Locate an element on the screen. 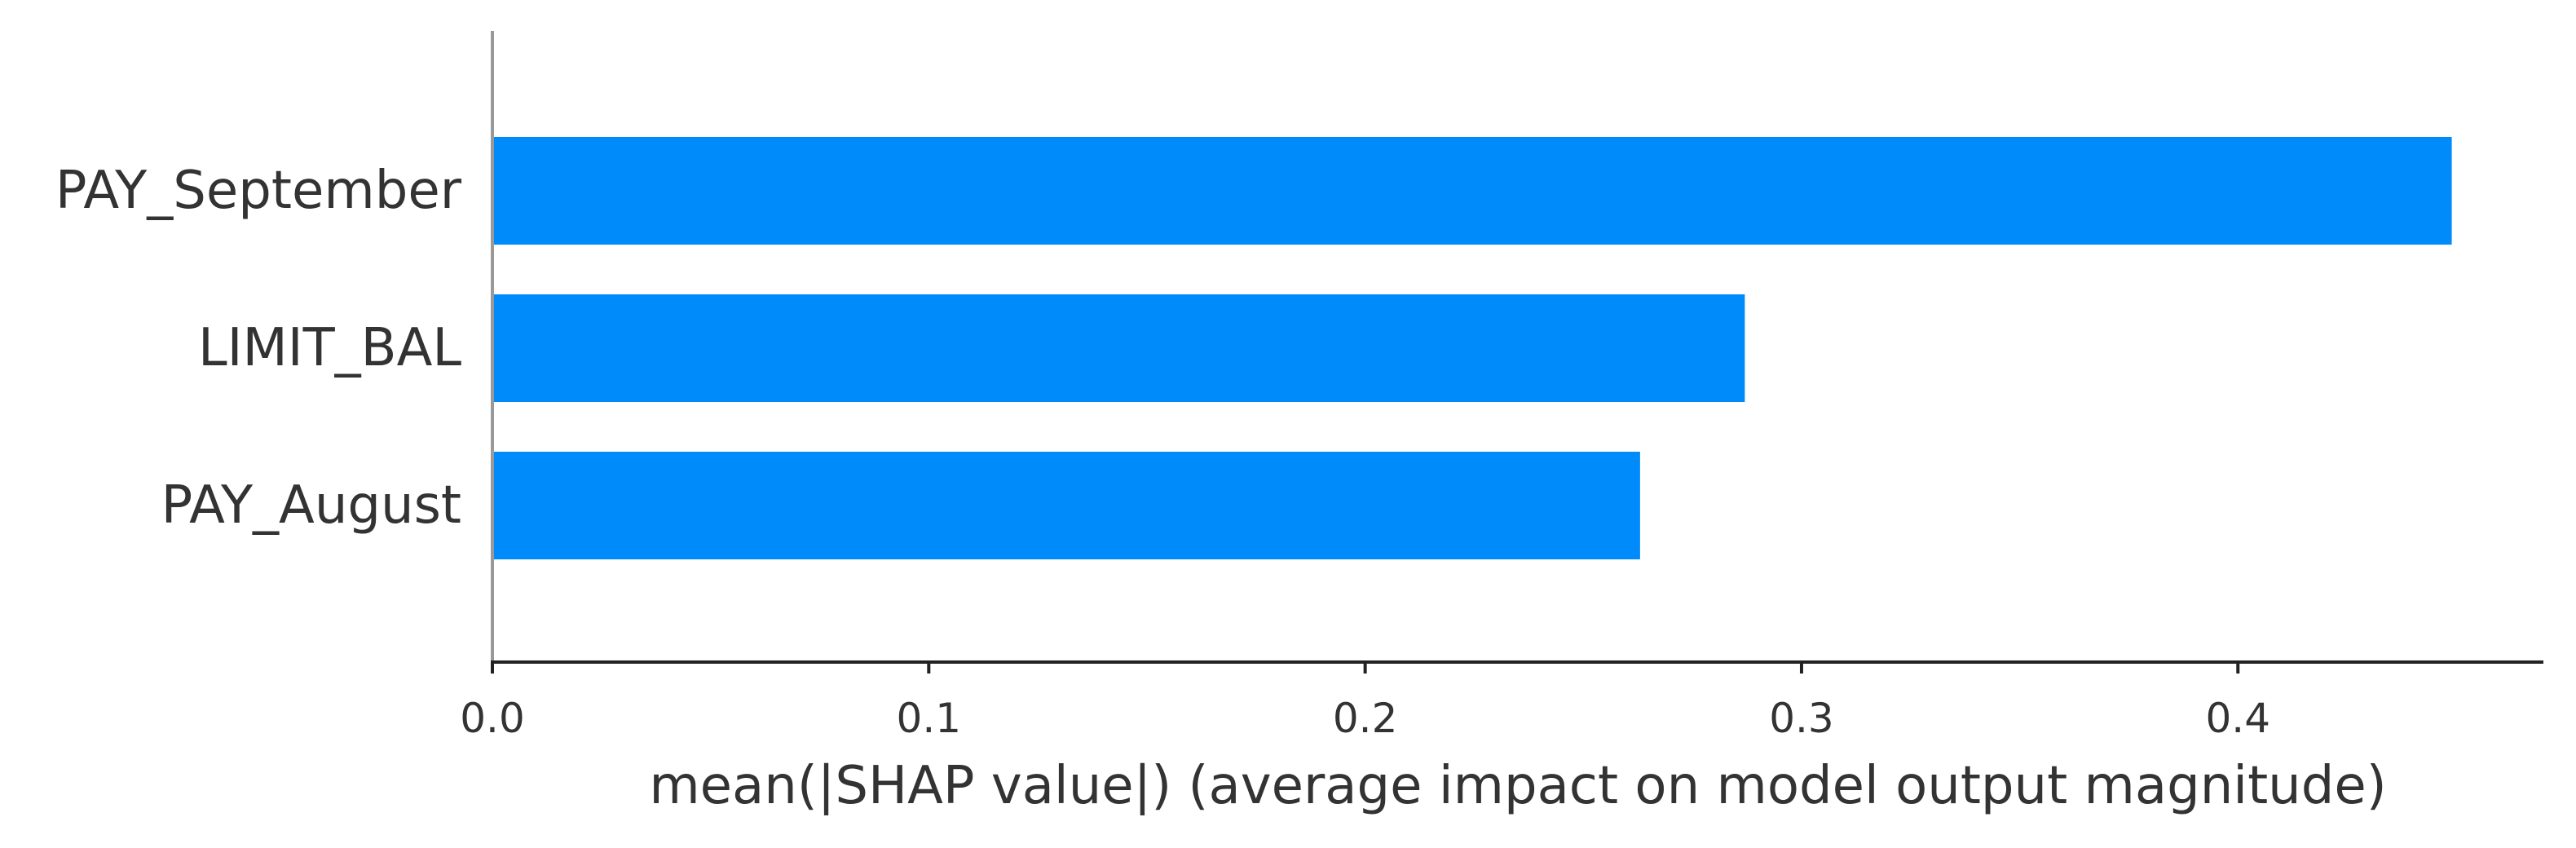  y-tick-label: PAY_August is located at coordinates (311, 505).